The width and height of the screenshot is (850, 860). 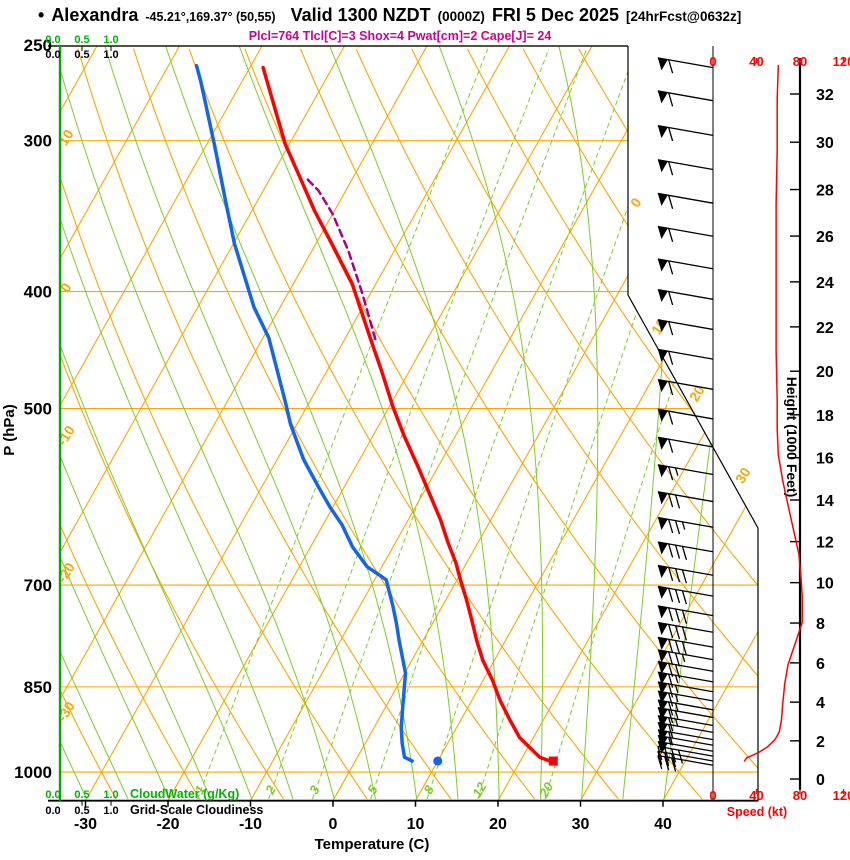 I want to click on forecast-run: [24hrFcst@0632z], so click(x=684, y=16).